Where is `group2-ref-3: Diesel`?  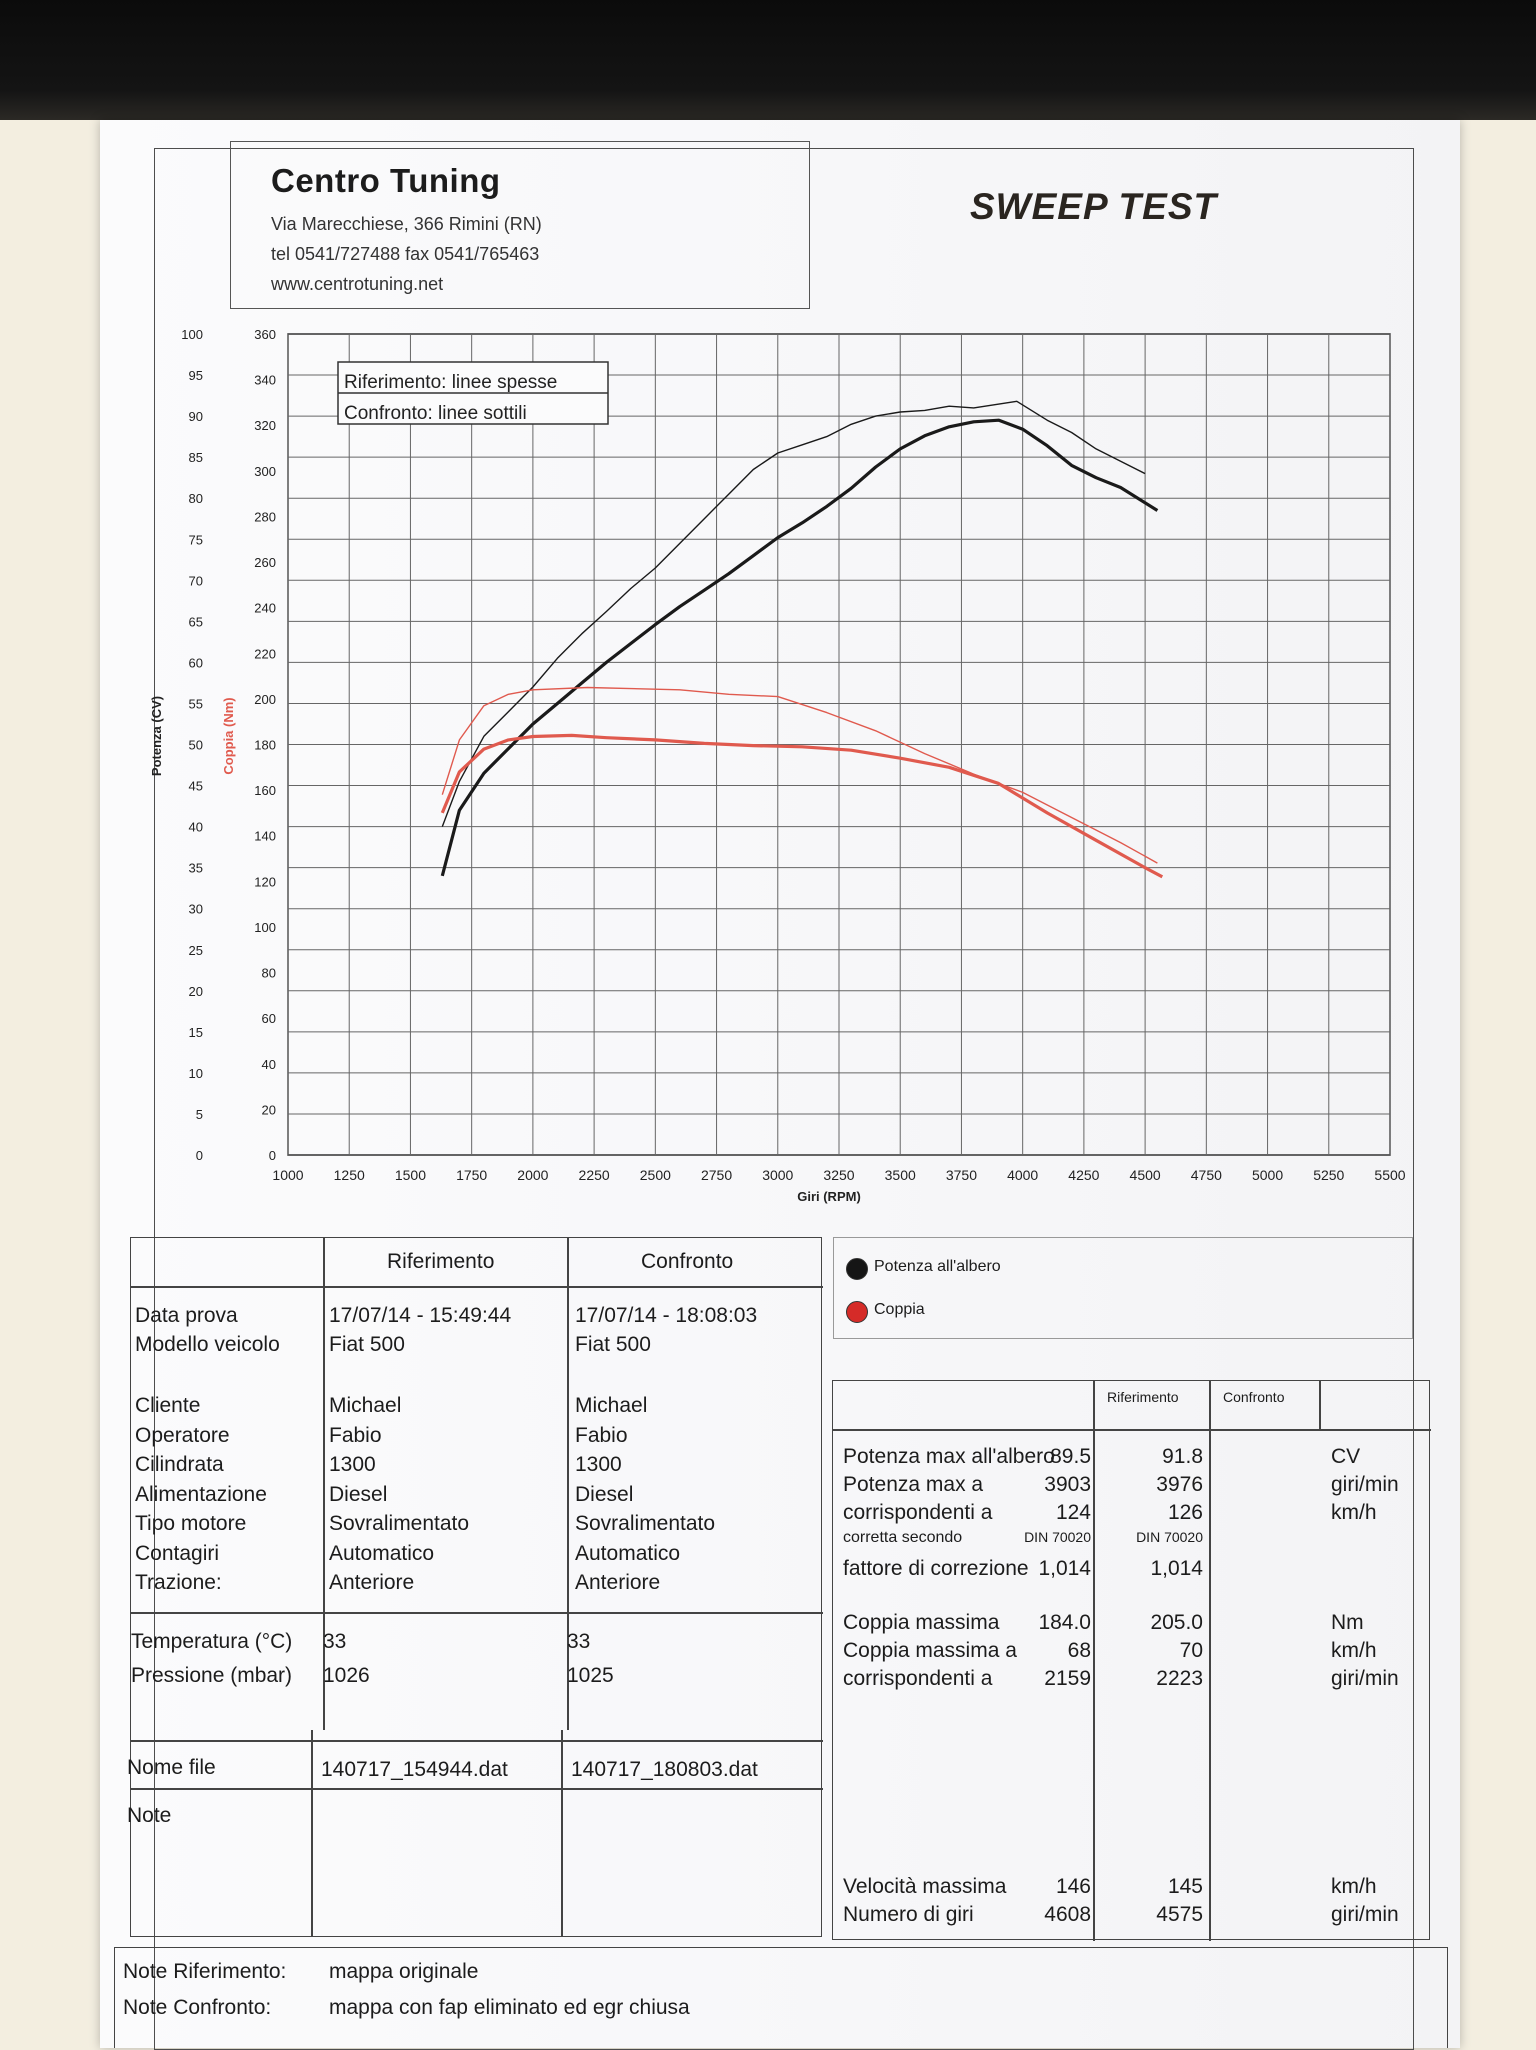
group2-ref-3: Diesel is located at coordinates (358, 1494).